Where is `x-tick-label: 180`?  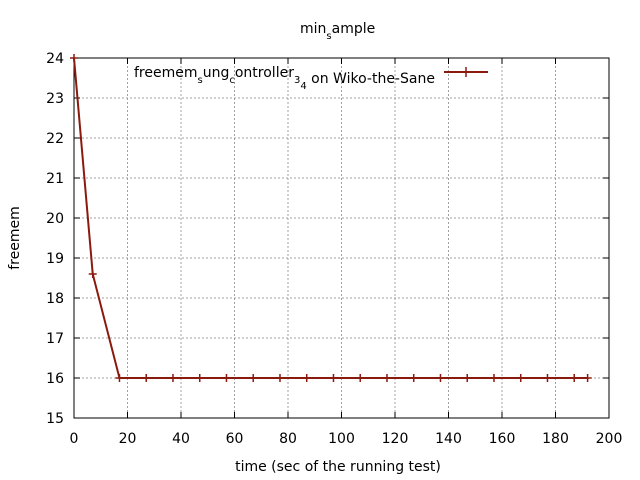 x-tick-label: 180 is located at coordinates (555, 439).